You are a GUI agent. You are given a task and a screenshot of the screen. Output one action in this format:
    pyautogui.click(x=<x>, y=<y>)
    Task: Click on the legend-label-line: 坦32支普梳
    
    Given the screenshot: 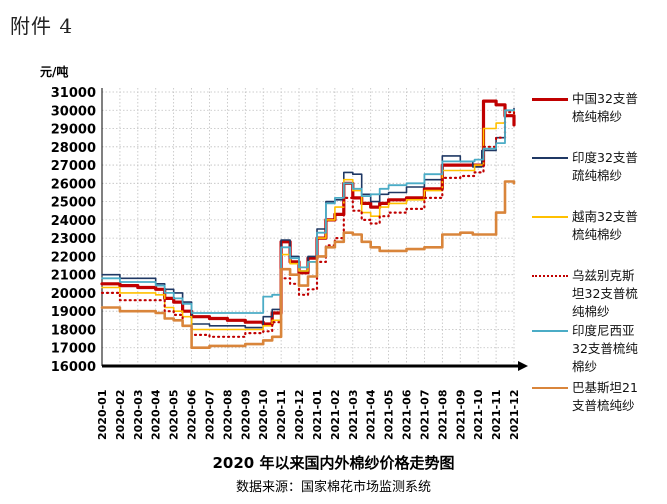 What is the action you would take?
    pyautogui.click(x=605, y=293)
    